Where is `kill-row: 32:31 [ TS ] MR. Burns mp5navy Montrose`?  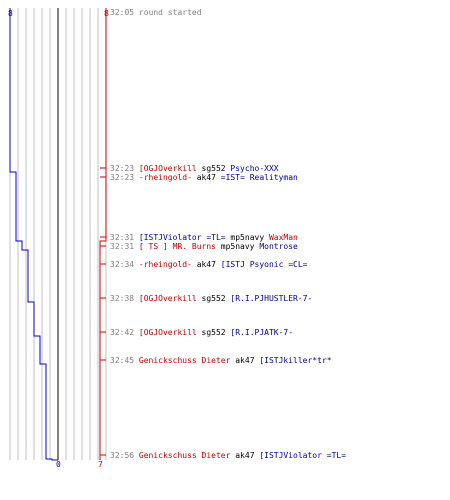 kill-row: 32:31 [ TS ] MR. Burns mp5navy Montrose is located at coordinates (204, 246).